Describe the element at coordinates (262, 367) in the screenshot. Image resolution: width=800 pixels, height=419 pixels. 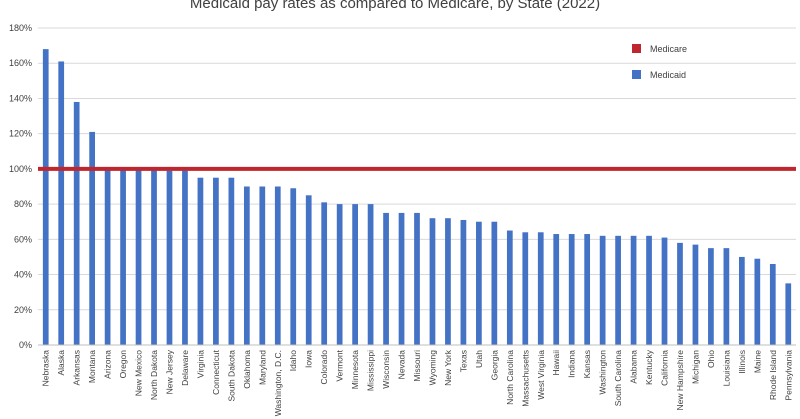
I see `x-tick-label: Maryland` at that location.